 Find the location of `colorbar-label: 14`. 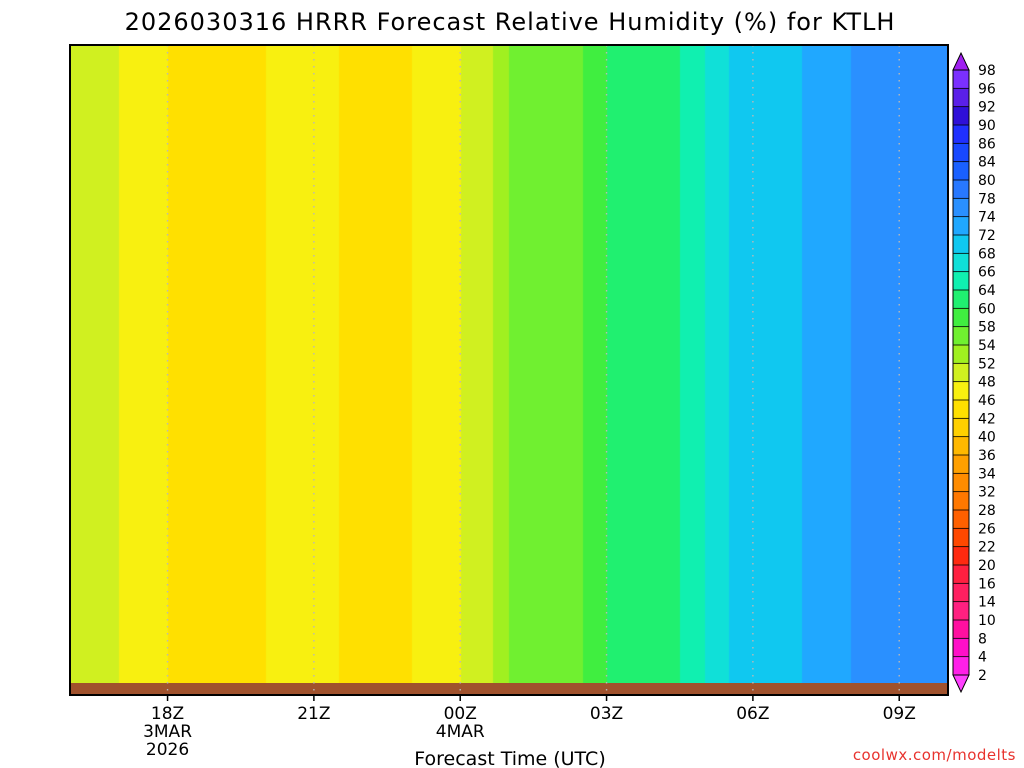

colorbar-label: 14 is located at coordinates (987, 603).